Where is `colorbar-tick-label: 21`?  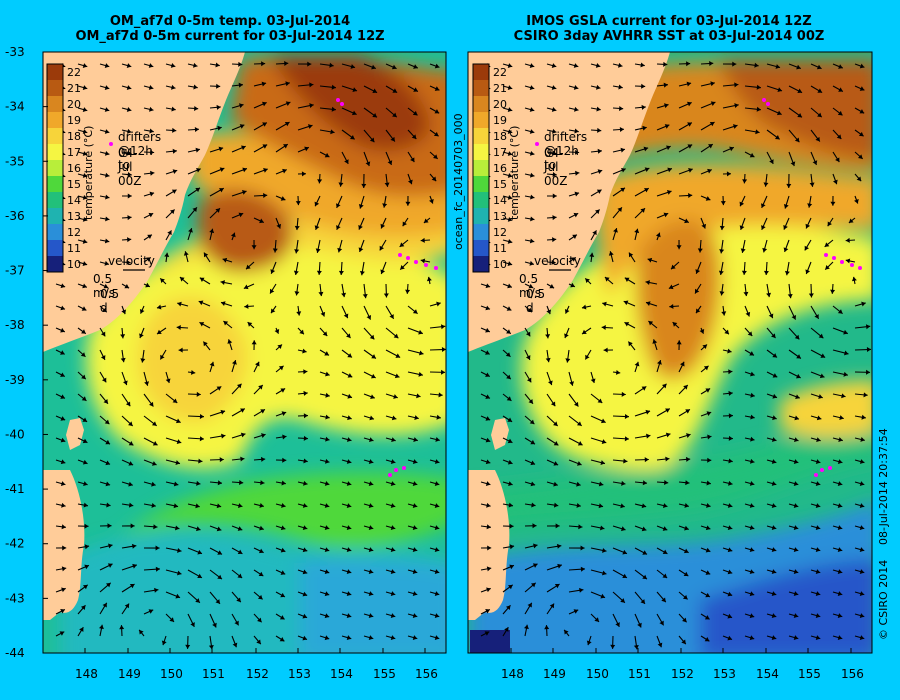 colorbar-tick-label: 21 is located at coordinates (74, 88).